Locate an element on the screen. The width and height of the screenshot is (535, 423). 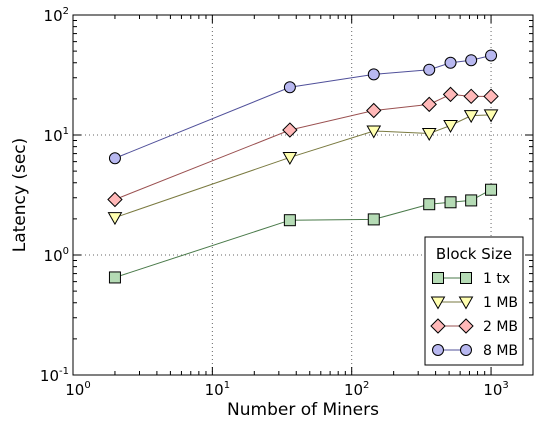
y-tick-label: 10² is located at coordinates (56, 15).